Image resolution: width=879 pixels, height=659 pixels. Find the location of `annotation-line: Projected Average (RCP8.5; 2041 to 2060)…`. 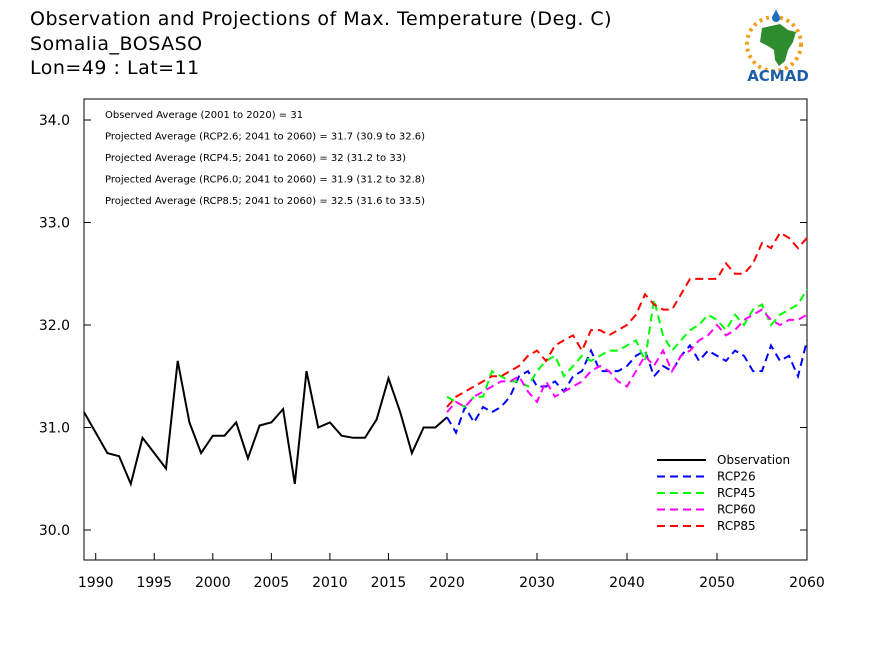

annotation-line: Projected Average (RCP8.5; 2041 to 2060)… is located at coordinates (265, 201).